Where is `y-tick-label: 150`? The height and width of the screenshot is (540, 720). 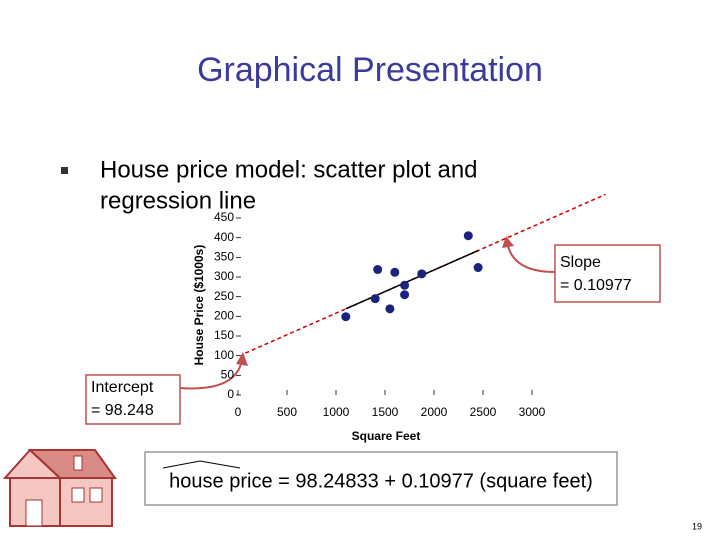
y-tick-label: 150 is located at coordinates (224, 335).